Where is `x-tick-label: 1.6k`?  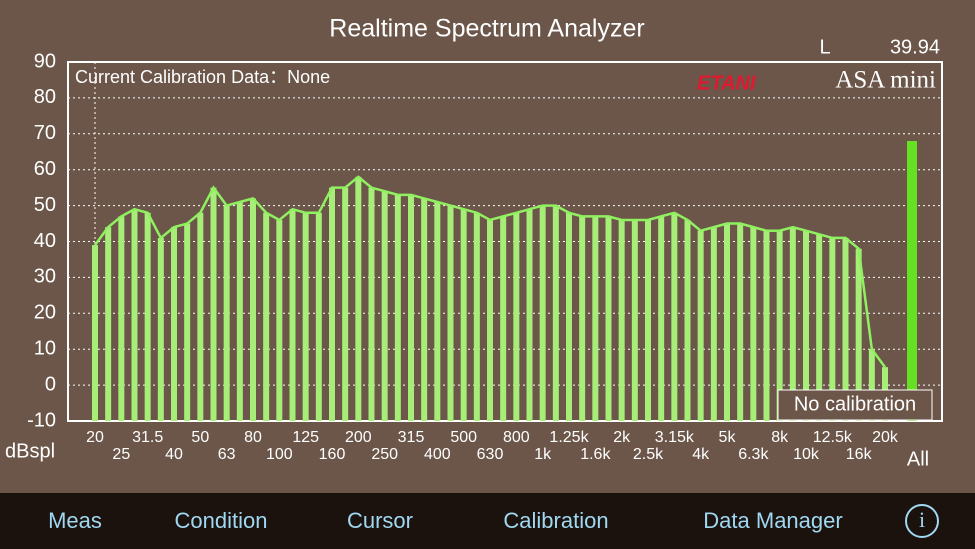
x-tick-label: 1.6k is located at coordinates (595, 454).